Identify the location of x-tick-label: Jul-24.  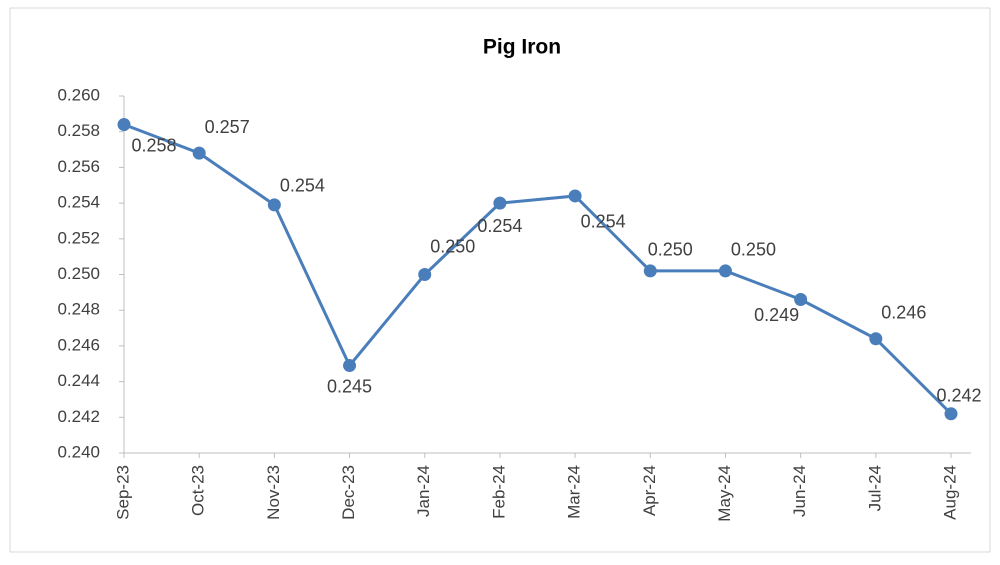
(874, 488).